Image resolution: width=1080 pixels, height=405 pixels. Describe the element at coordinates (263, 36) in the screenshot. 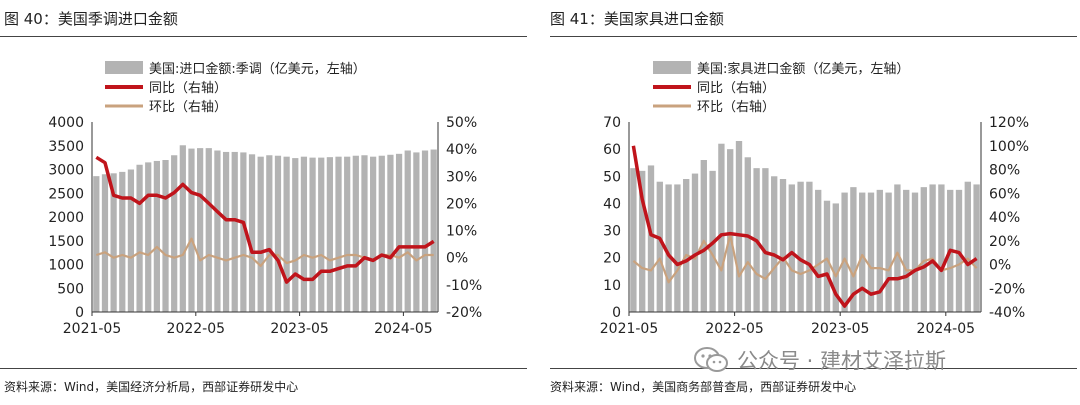

I see `left-title-rule` at that location.